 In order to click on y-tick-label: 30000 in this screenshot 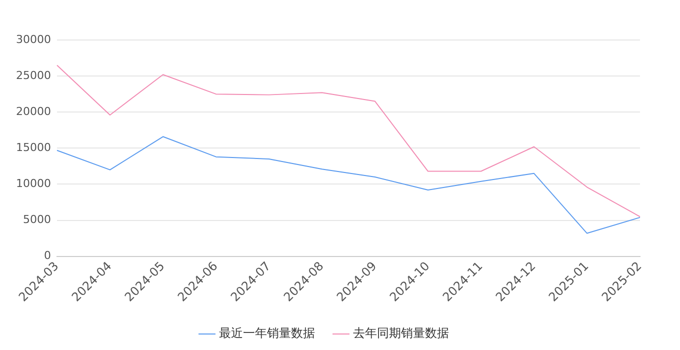, I will do `click(33, 39)`.